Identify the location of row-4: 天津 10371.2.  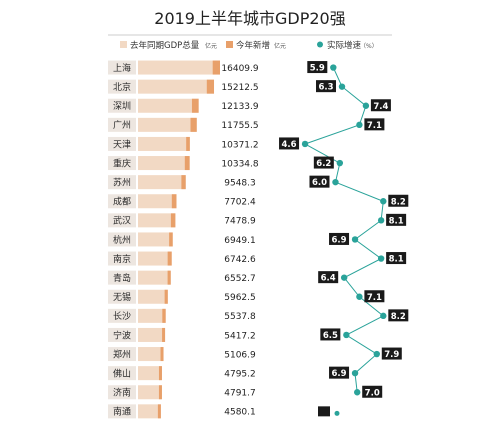
(183, 143).